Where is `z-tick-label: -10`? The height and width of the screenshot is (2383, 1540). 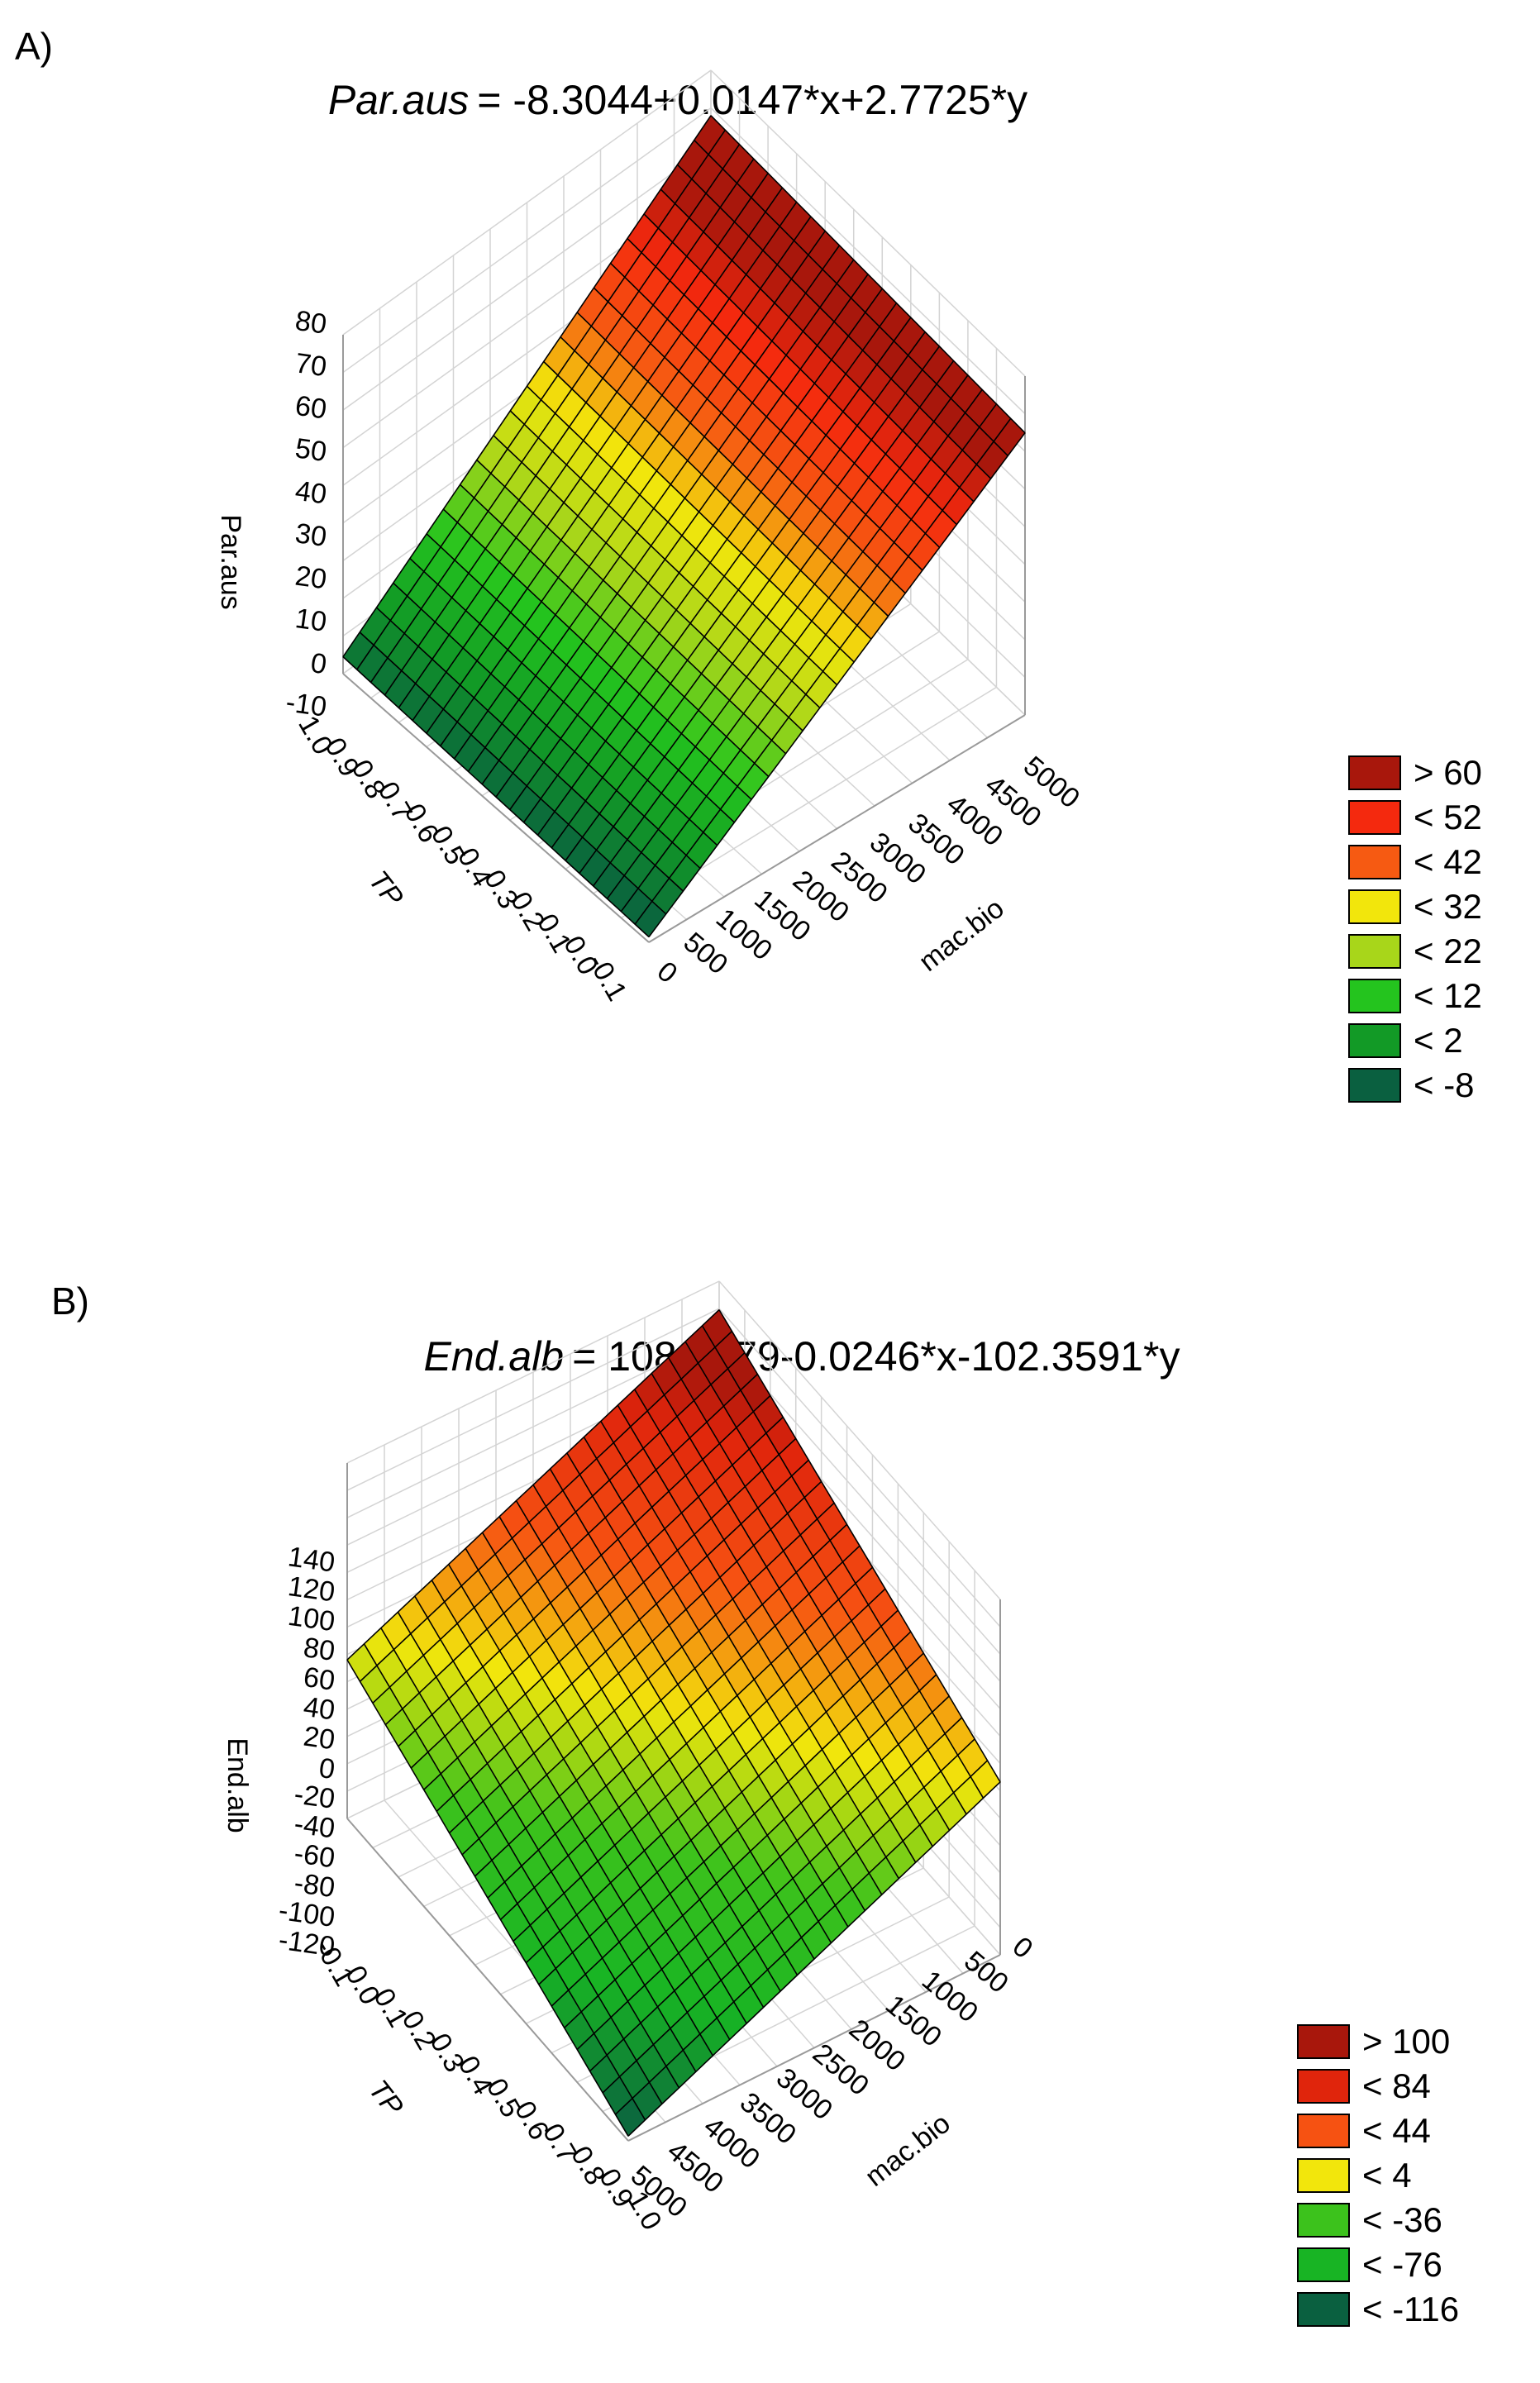 z-tick-label: -10 is located at coordinates (307, 704).